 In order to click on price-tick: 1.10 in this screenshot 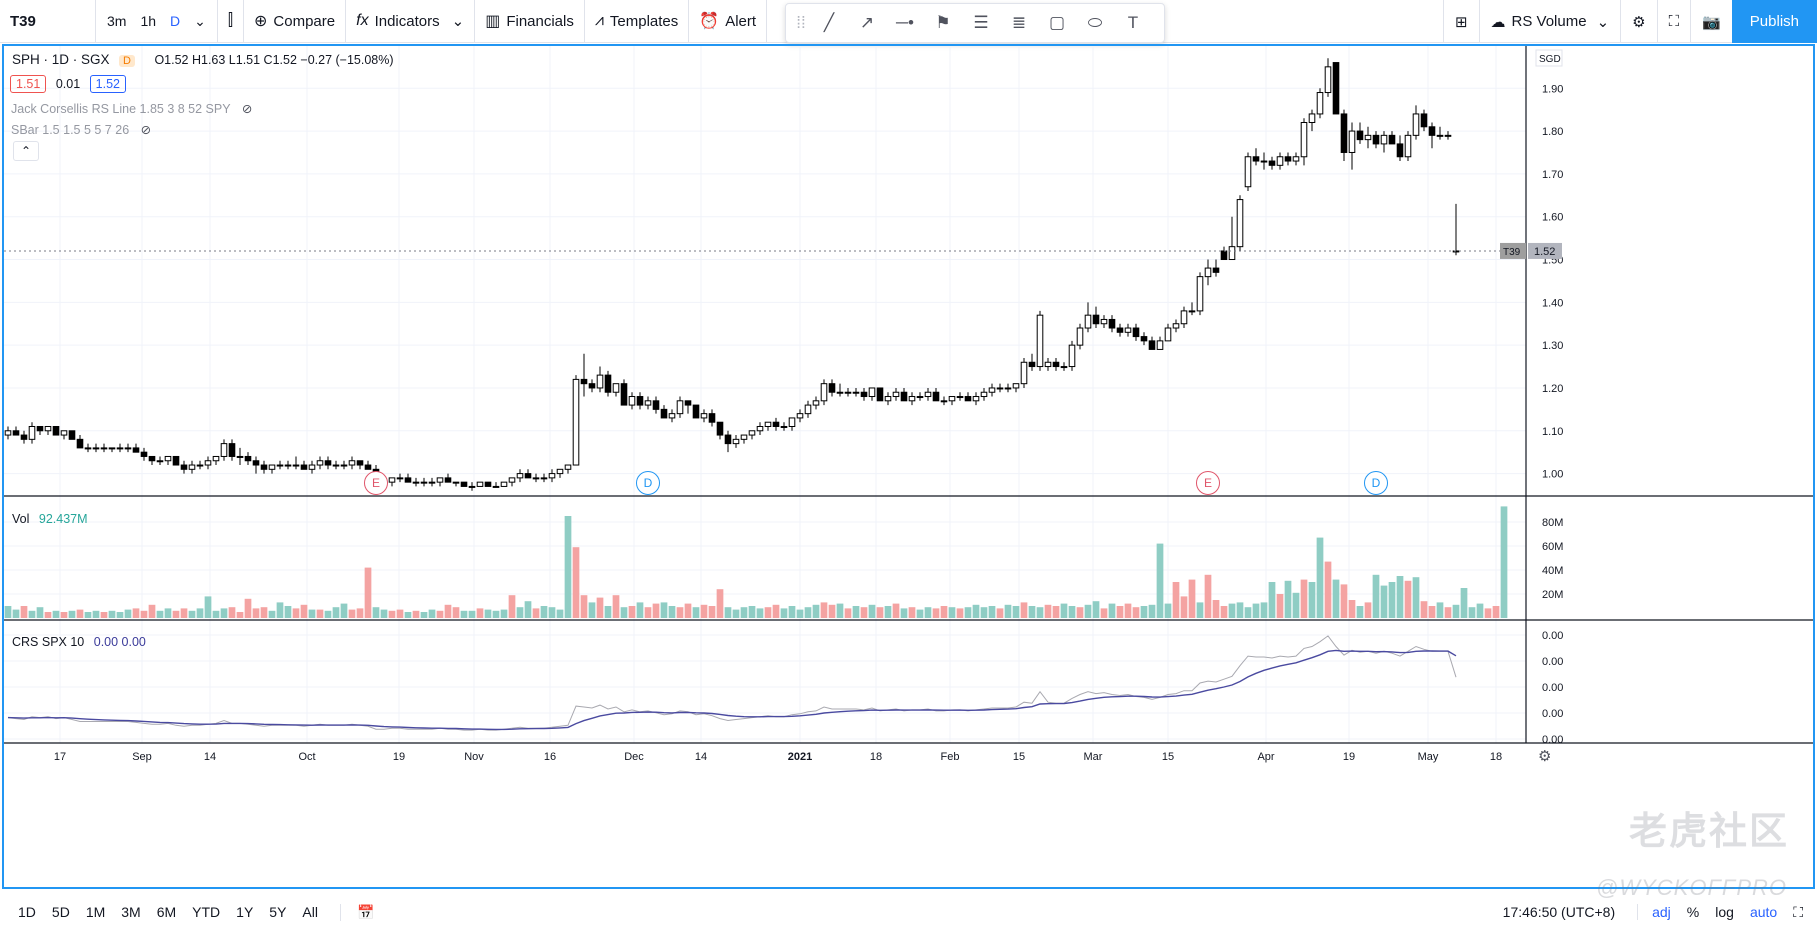, I will do `click(1552, 432)`.